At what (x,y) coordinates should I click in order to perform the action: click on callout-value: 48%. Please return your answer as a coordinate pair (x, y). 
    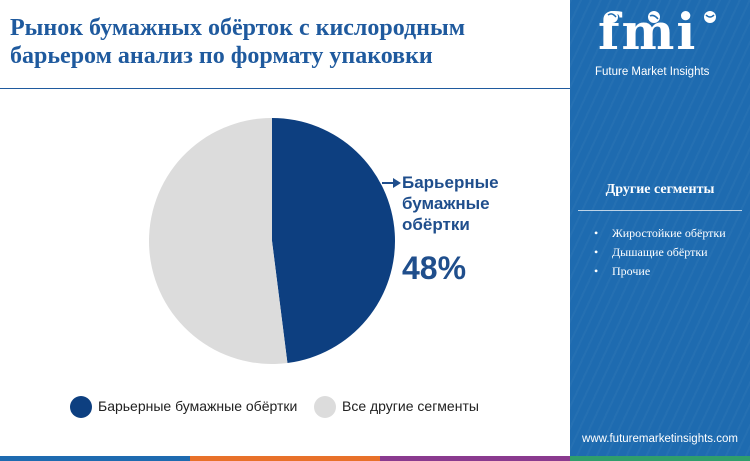
    Looking at the image, I should click on (434, 268).